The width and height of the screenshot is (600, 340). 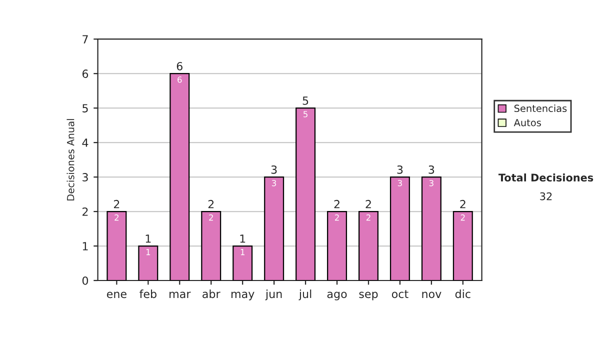 What do you see at coordinates (116, 295) in the screenshot?
I see `x-tick-label: ene` at bounding box center [116, 295].